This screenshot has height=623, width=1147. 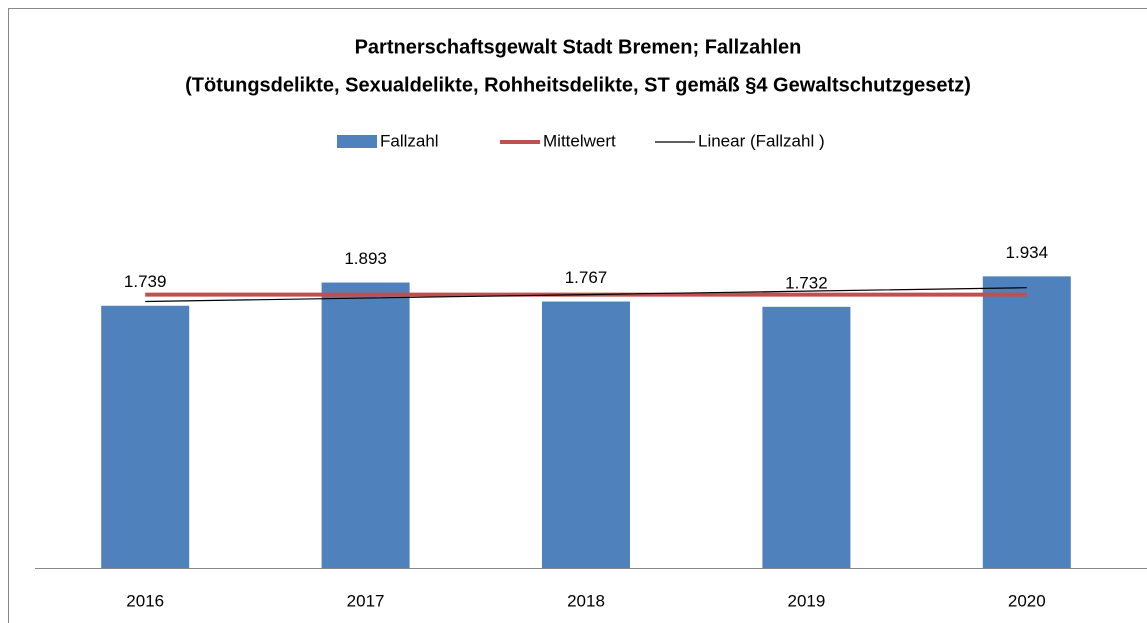 What do you see at coordinates (366, 600) in the screenshot?
I see `x-tick-label: 2017` at bounding box center [366, 600].